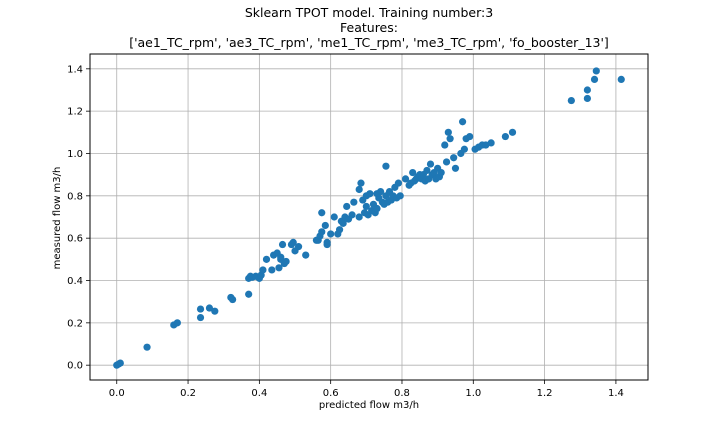 The height and width of the screenshot is (432, 720). What do you see at coordinates (369, 405) in the screenshot?
I see `x-axis-label: predicted flow m3/h` at bounding box center [369, 405].